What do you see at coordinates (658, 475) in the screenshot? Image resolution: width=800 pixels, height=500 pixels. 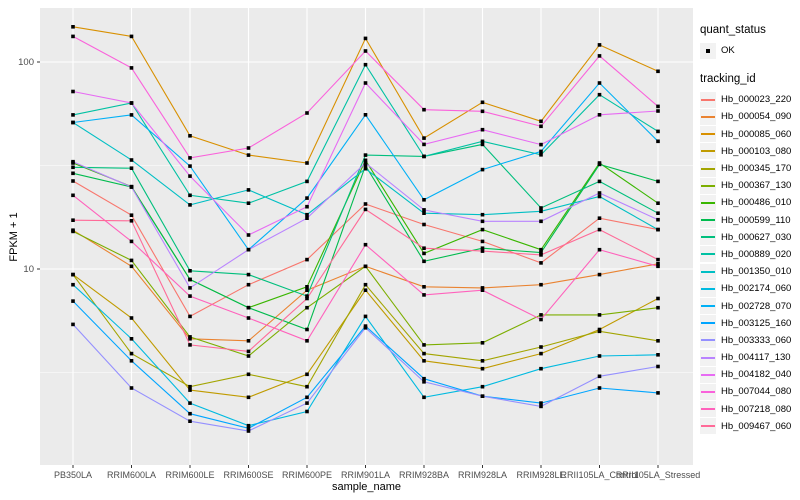 I see `x-tick-label: RRII105LA_Stressed` at bounding box center [658, 475].